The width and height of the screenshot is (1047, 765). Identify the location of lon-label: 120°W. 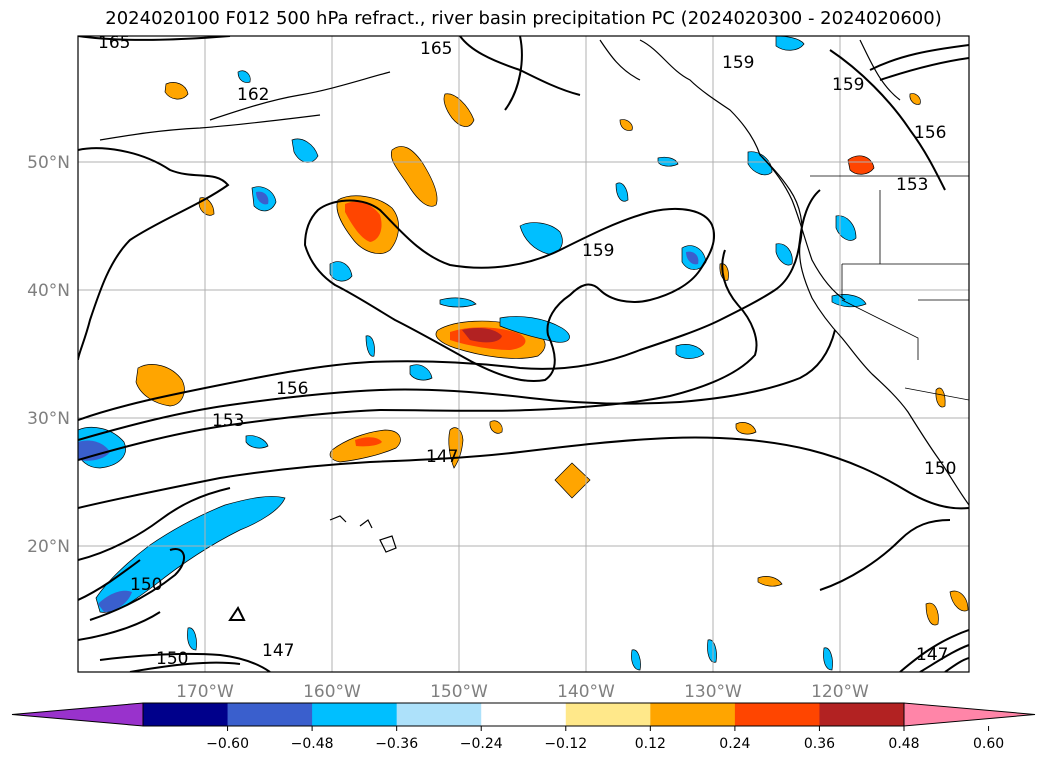
(840, 692).